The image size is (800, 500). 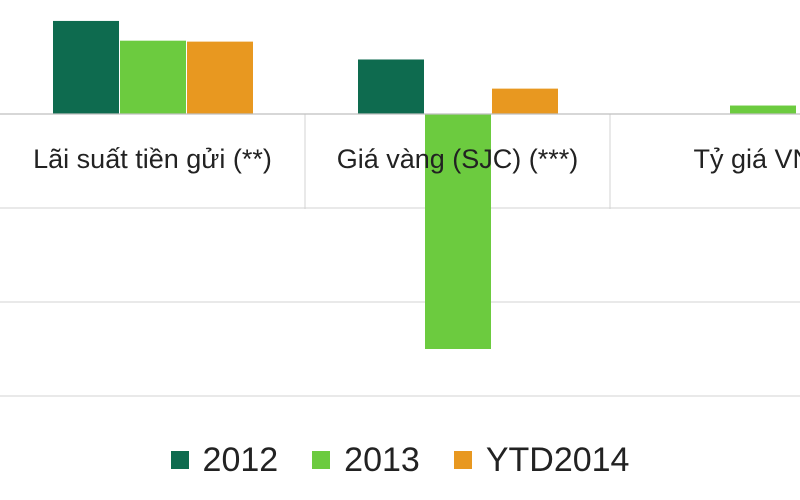 I want to click on legend-swatch-2012, so click(x=179, y=460).